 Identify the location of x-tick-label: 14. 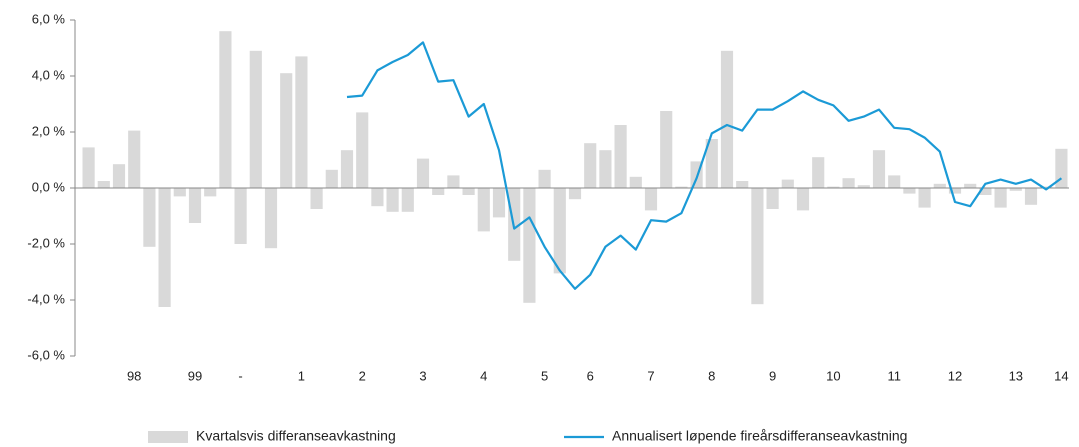
(1061, 375).